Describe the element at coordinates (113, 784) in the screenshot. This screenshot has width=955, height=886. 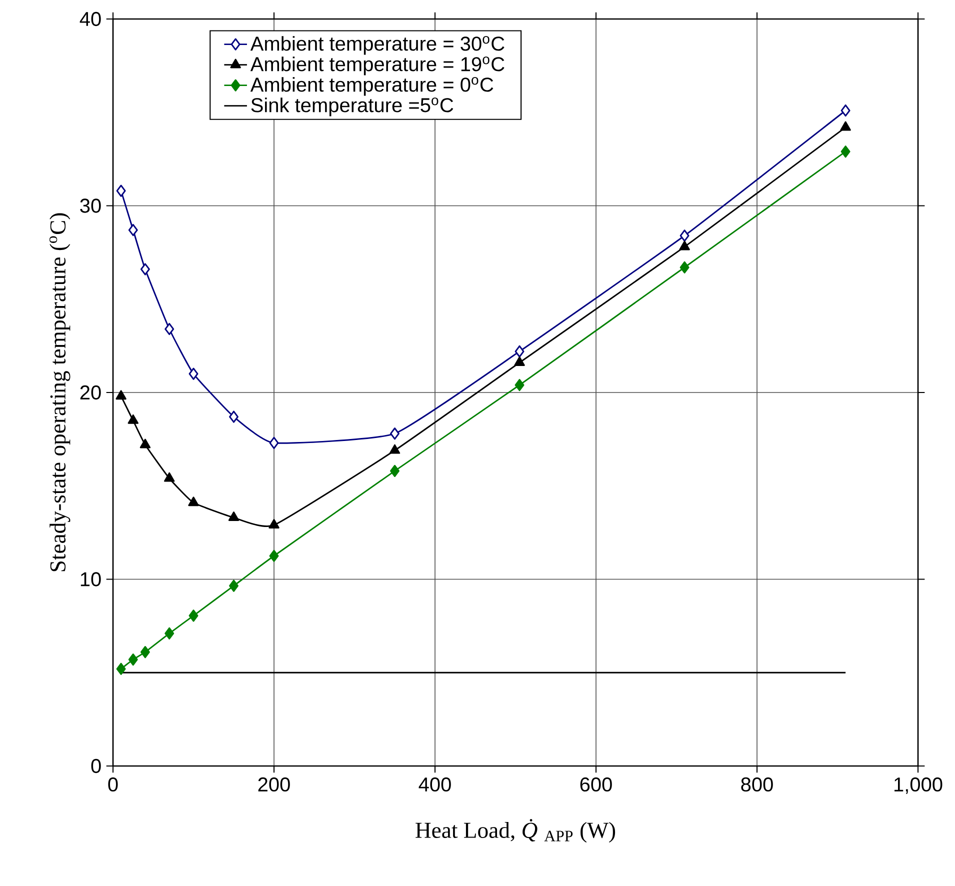
I see `x-tick-label: 0` at that location.